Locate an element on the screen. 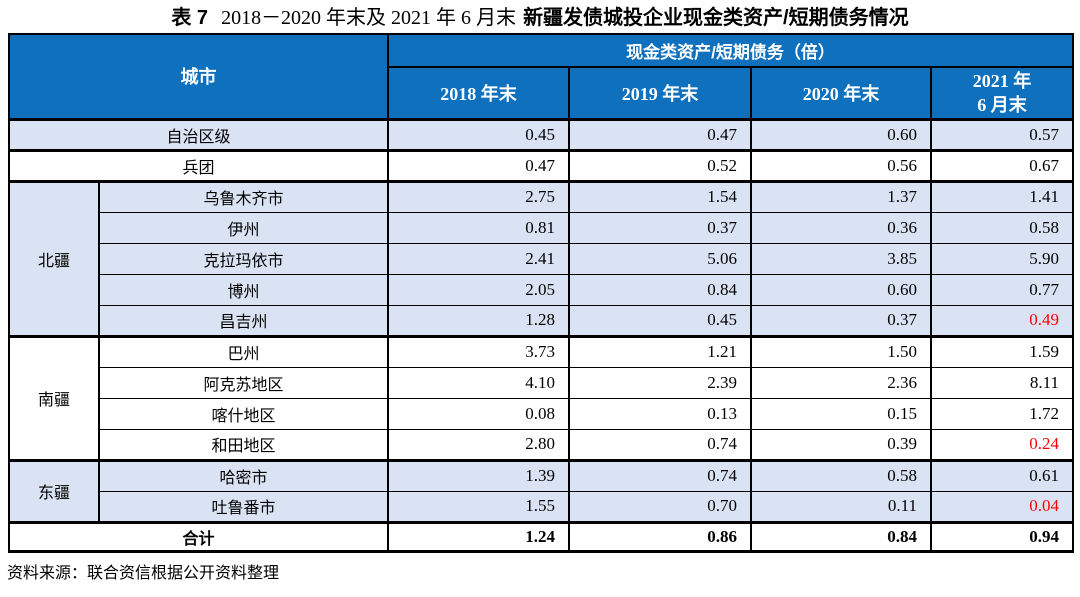 The image size is (1080, 597). value-cell: 0.70 is located at coordinates (660, 506).